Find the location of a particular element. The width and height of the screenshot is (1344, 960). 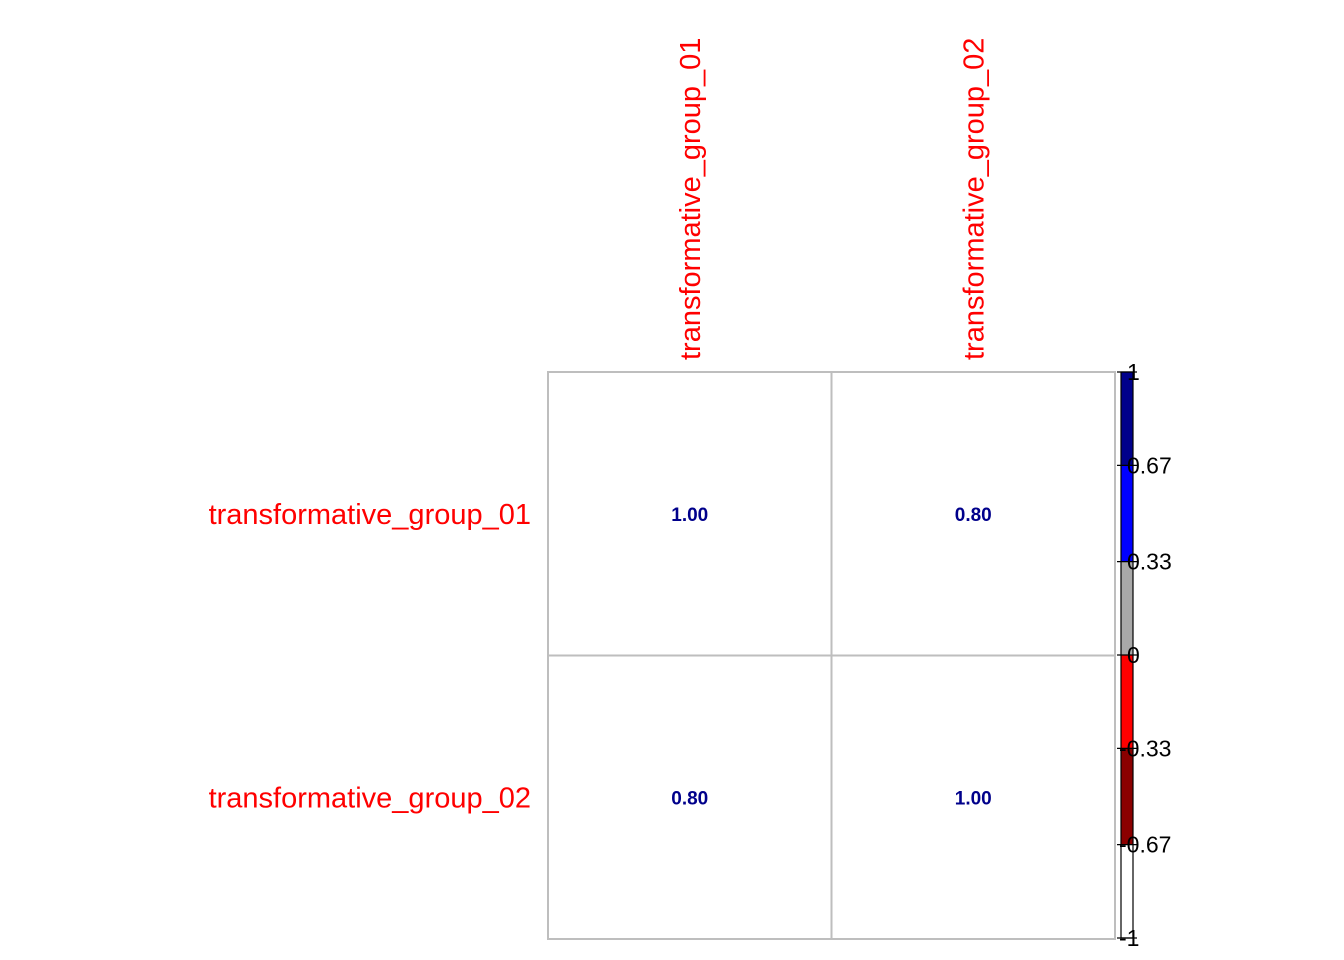

row-label: transformative_group_02 is located at coordinates (370, 798).